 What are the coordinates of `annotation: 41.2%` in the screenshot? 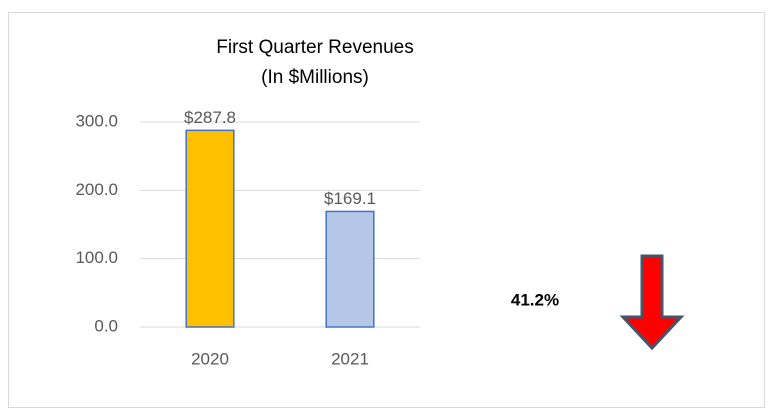 It's located at (535, 299).